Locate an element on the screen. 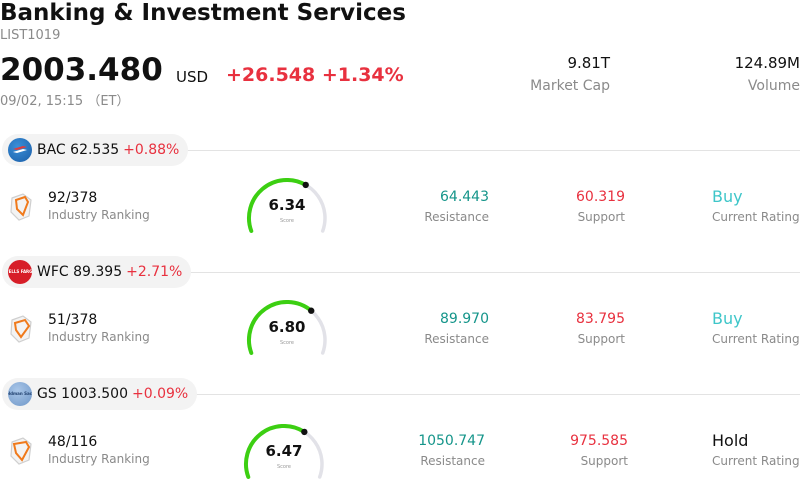  resistance: 89.970 Resistance is located at coordinates (456, 328).